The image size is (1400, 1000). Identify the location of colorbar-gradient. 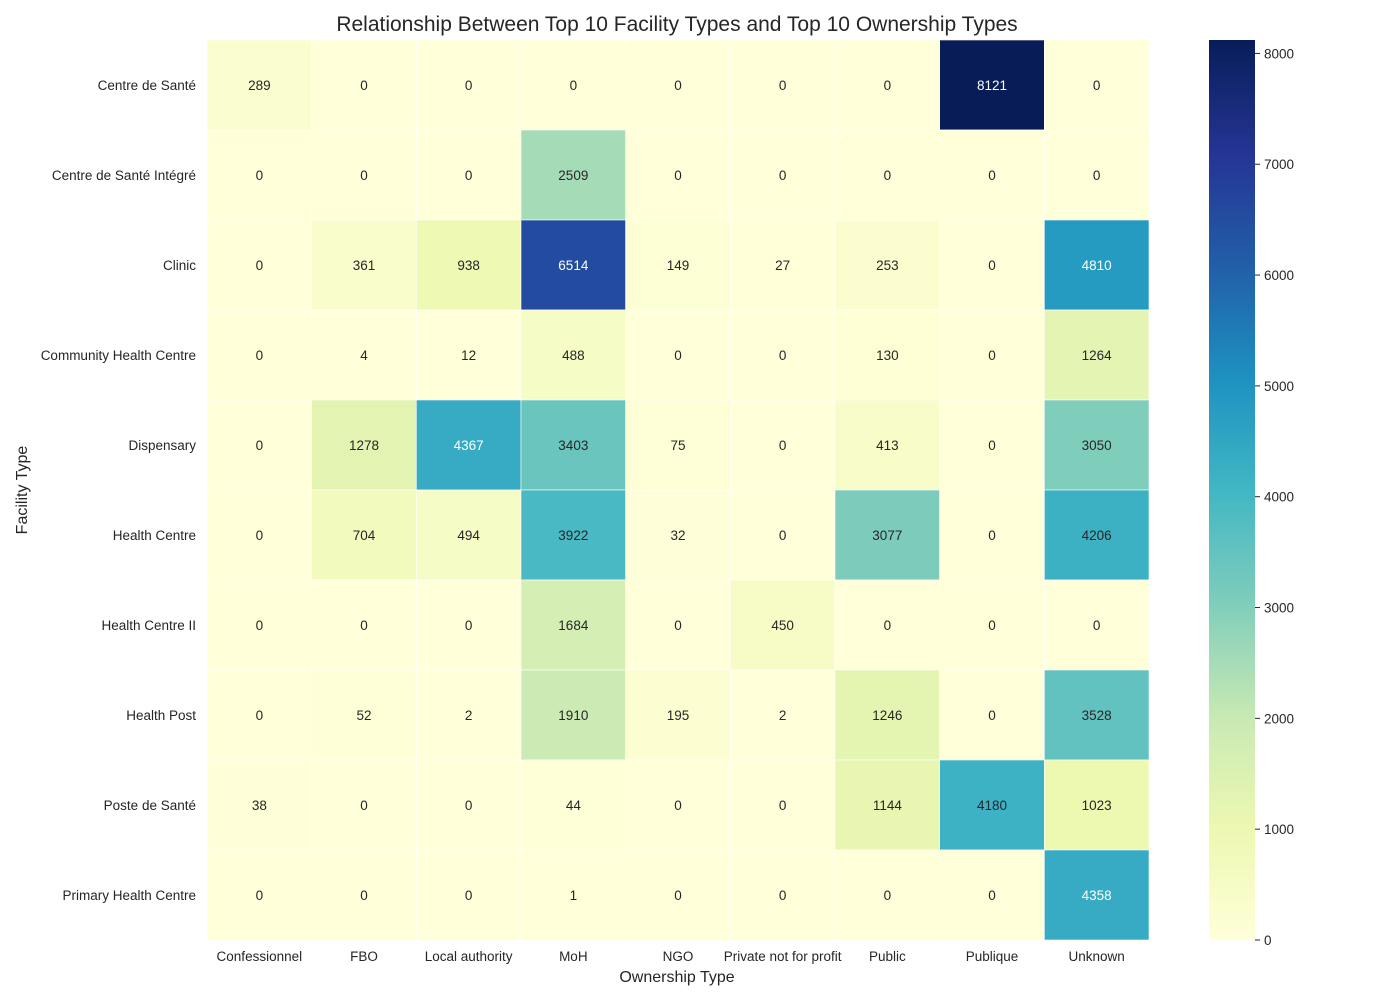
(1232, 490).